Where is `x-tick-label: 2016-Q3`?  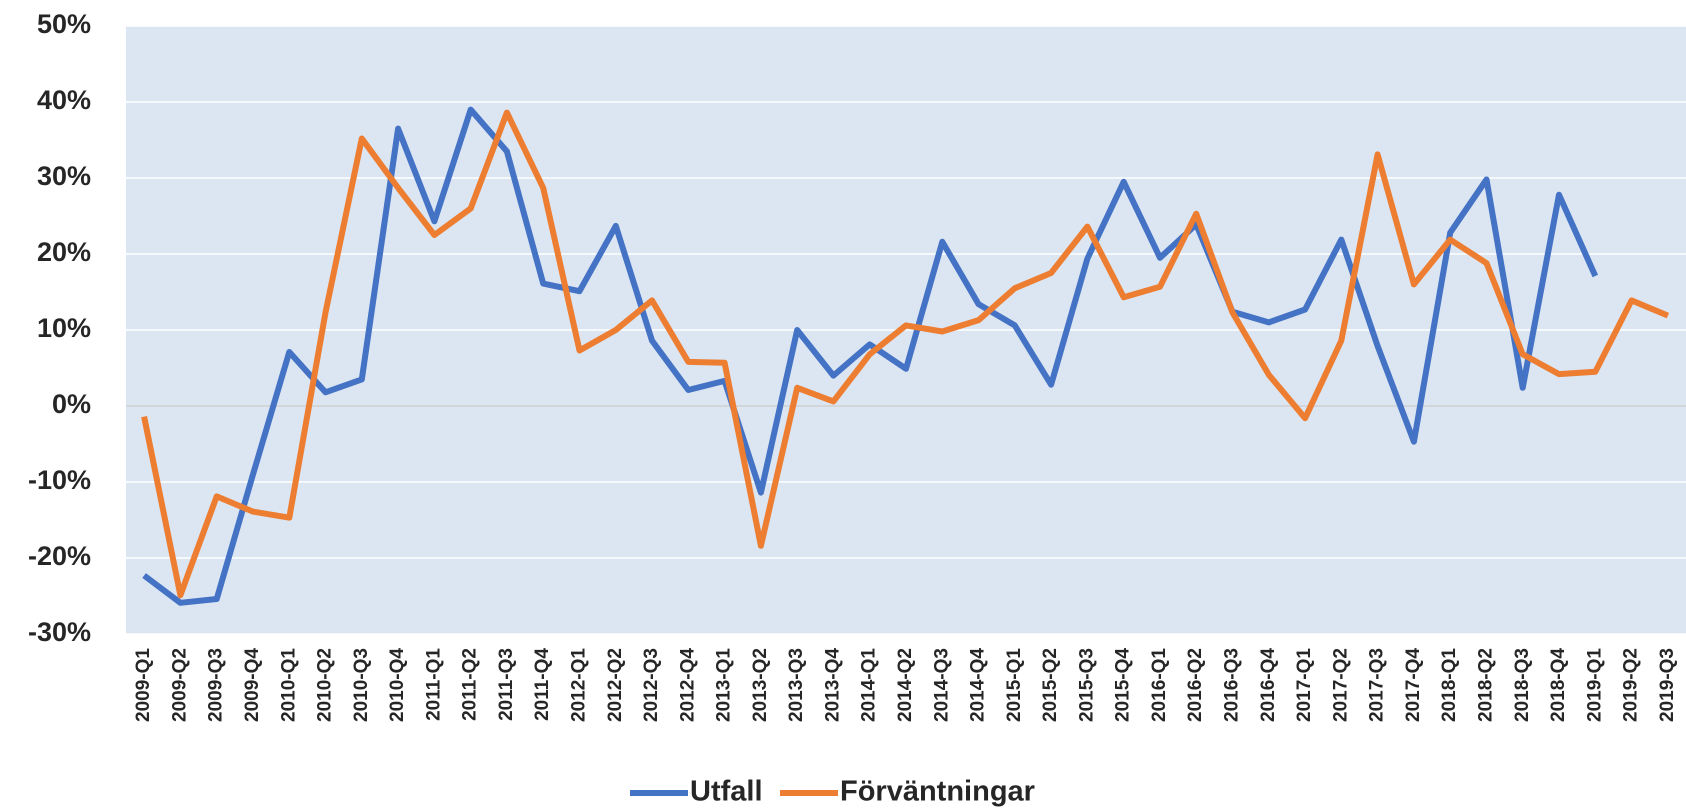
x-tick-label: 2016-Q3 is located at coordinates (1232, 685).